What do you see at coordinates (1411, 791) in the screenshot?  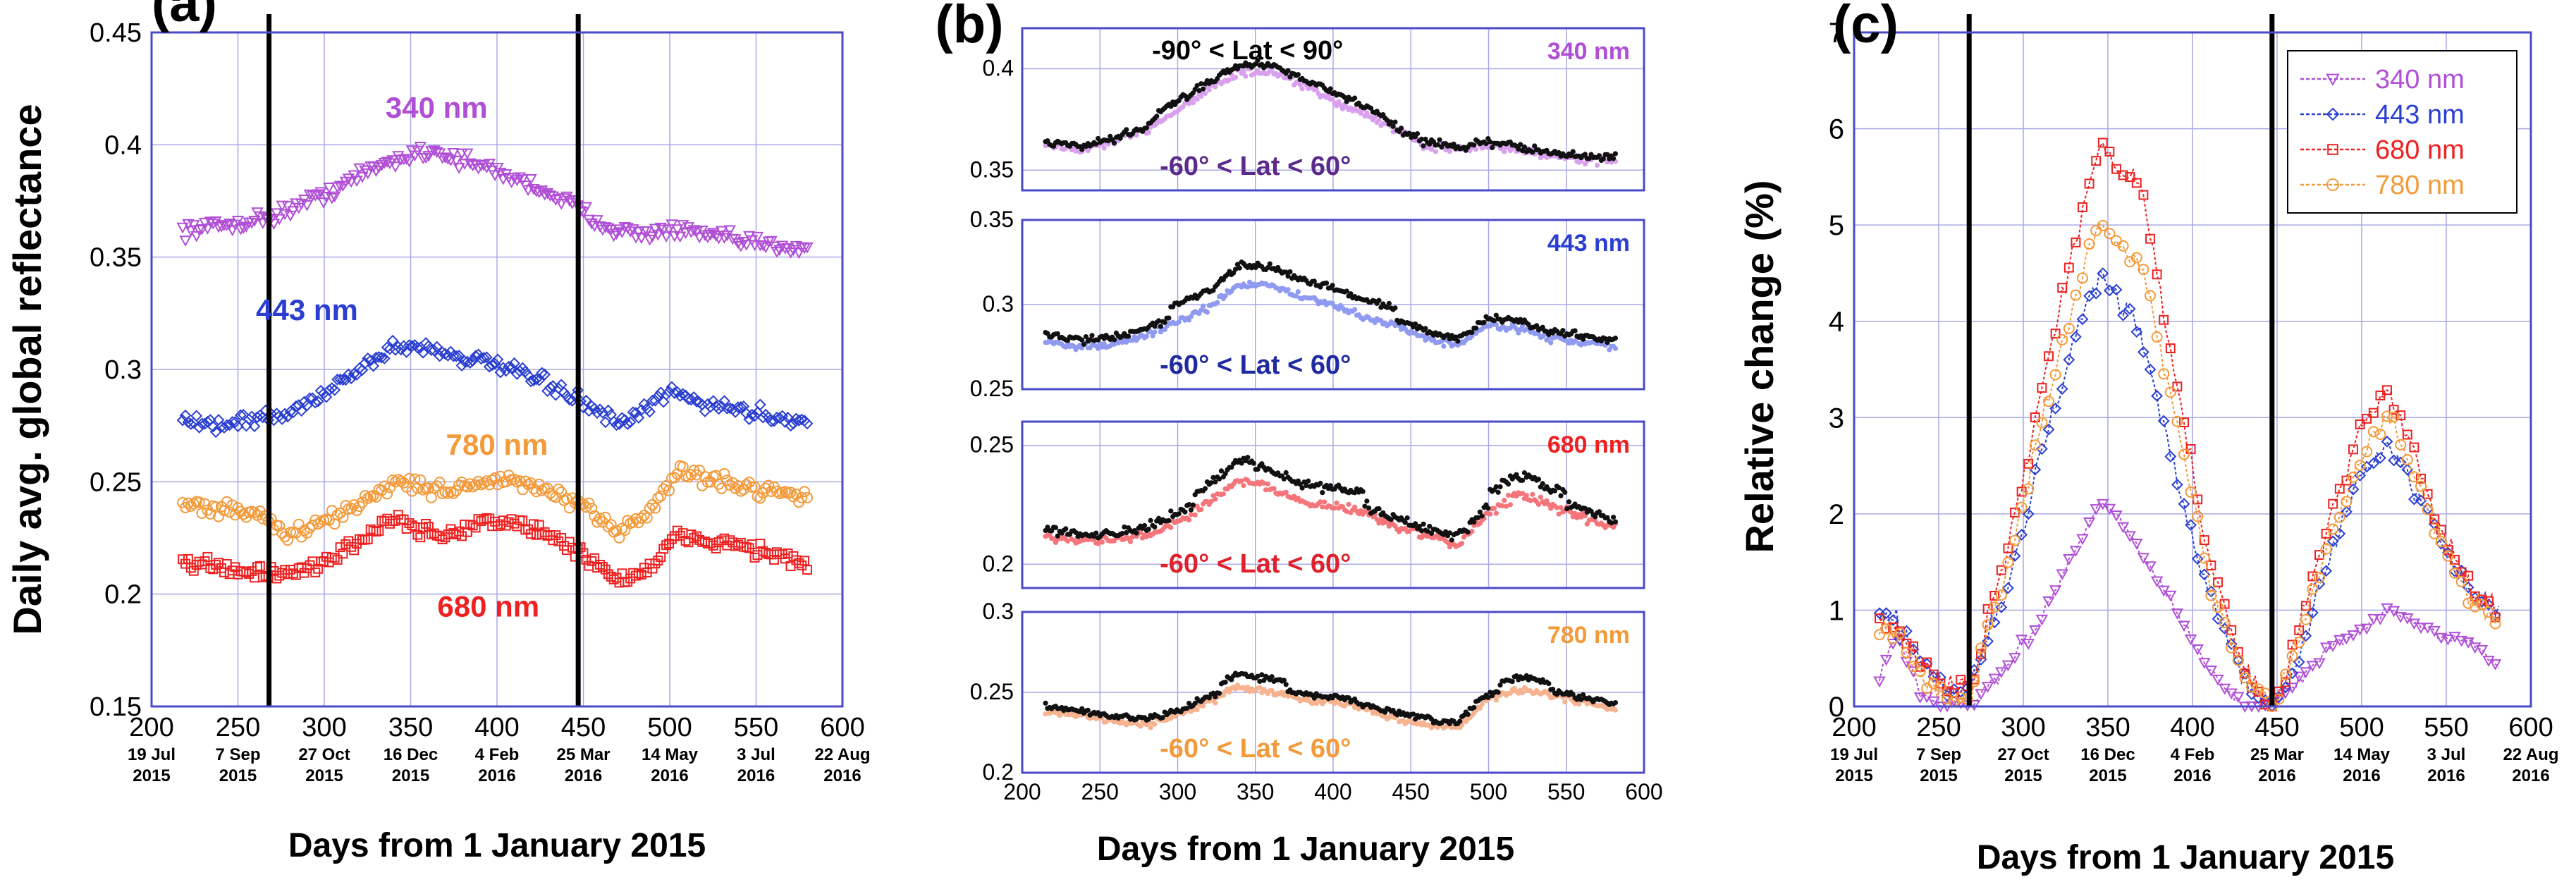 I see `x-tick-label: 450` at bounding box center [1411, 791].